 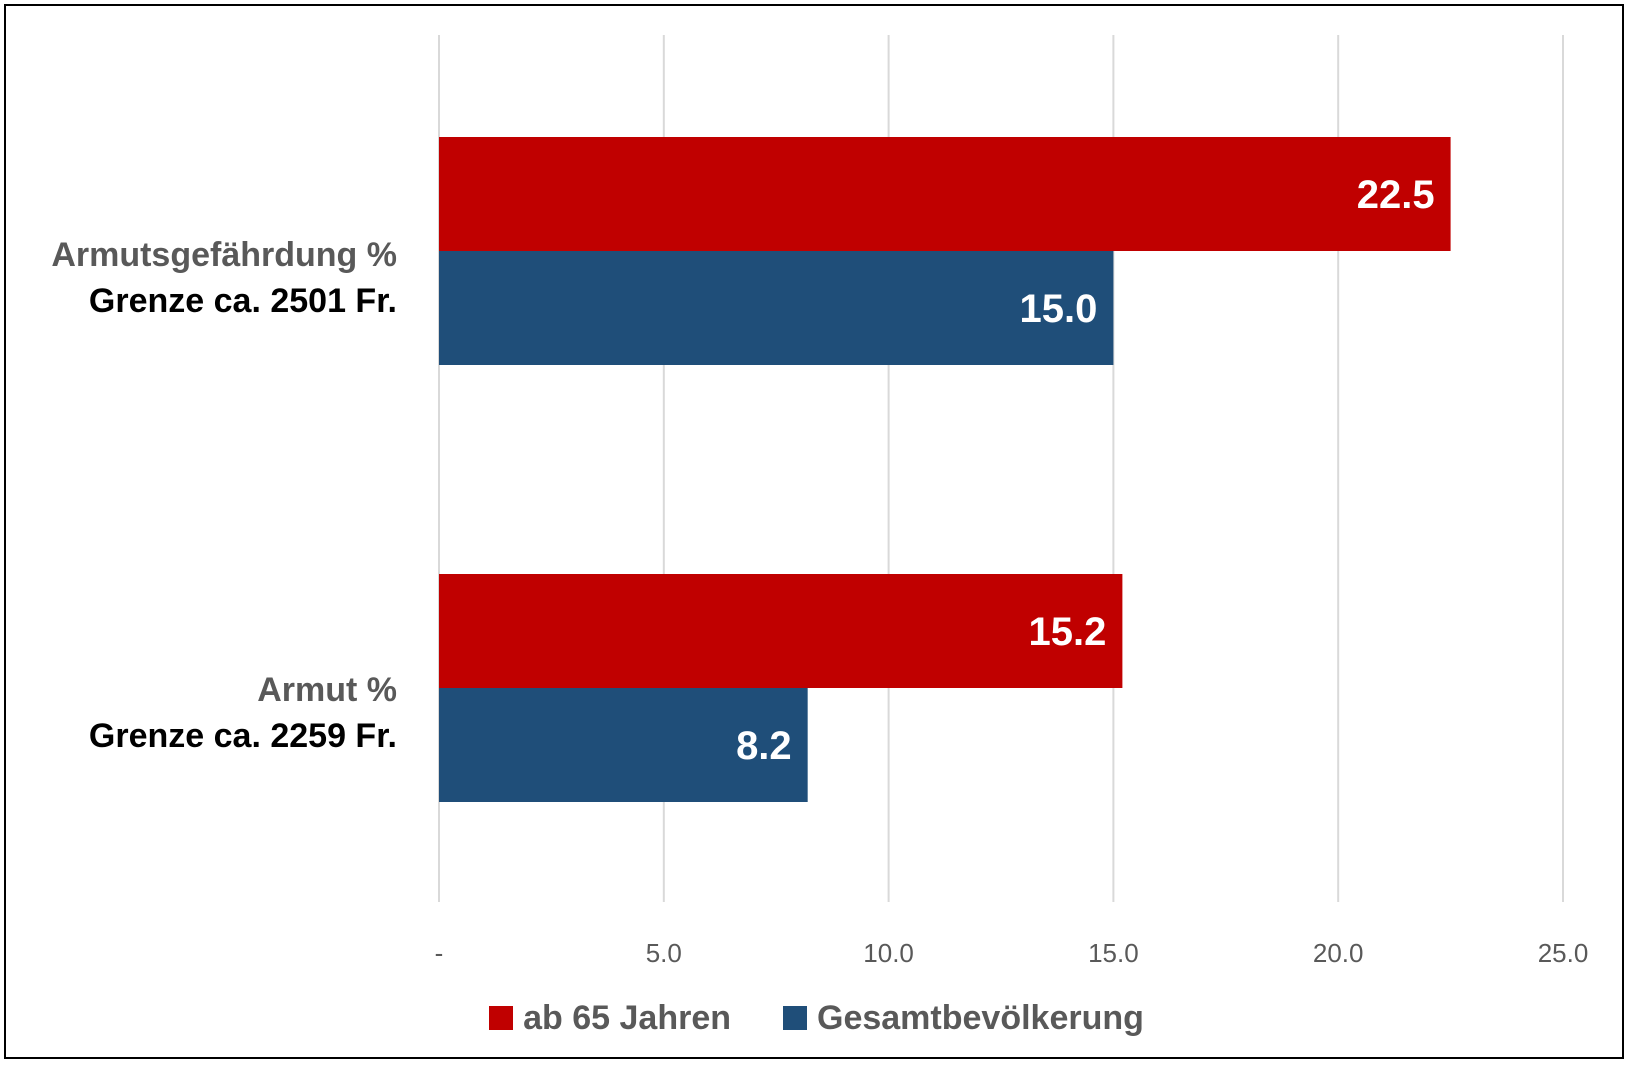 I want to click on x-tick-label: 10.0, so click(x=888, y=953).